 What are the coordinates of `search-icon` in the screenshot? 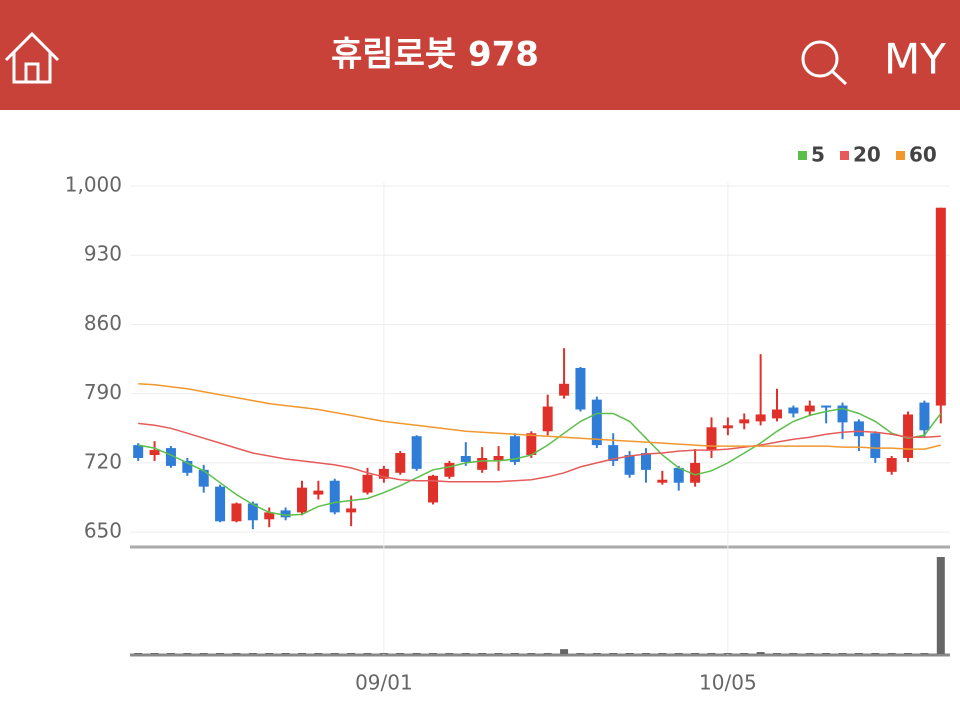 It's located at (820, 59).